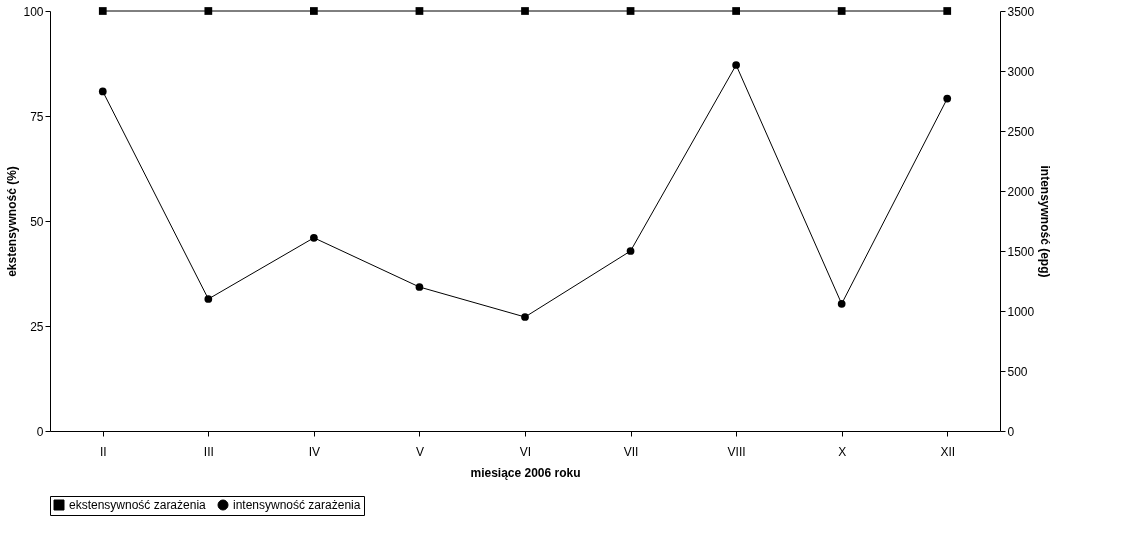 This screenshot has width=1125, height=553. Describe the element at coordinates (525, 472) in the screenshot. I see `x-axis-title: miesiące 2006 roku` at that location.